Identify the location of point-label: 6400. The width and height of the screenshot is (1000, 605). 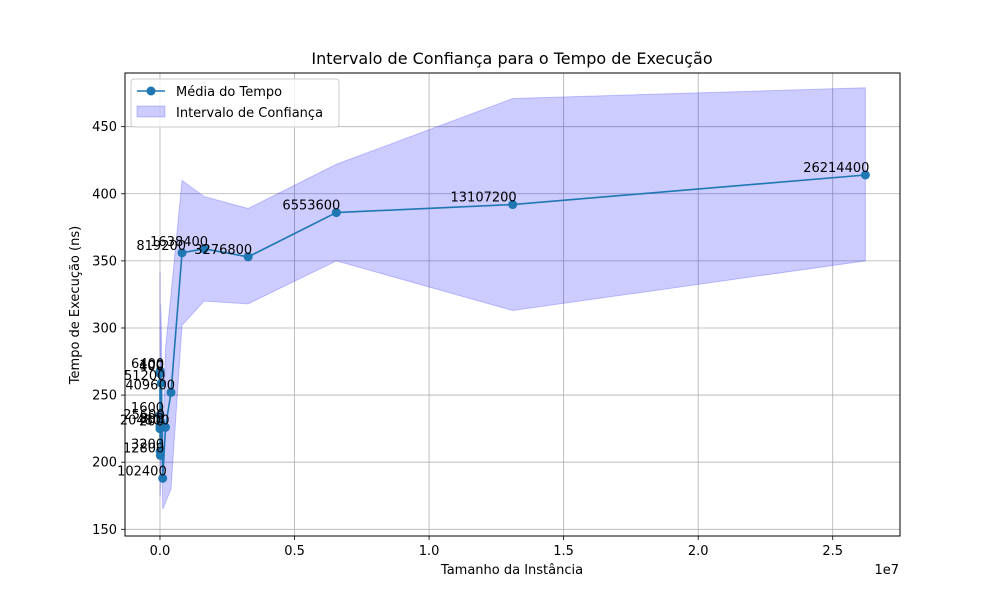
(147, 364).